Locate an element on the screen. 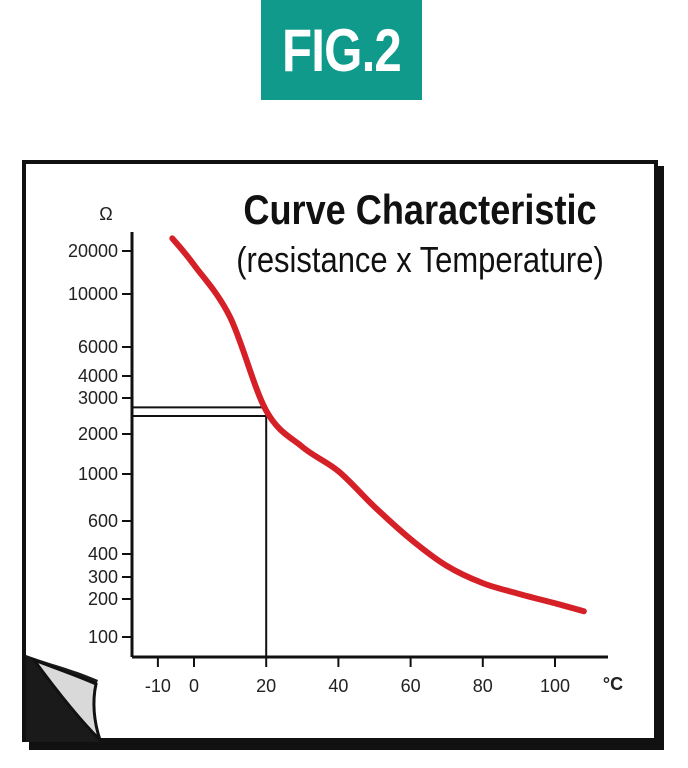  x-ticks: -10 0 20 40 60 80 100 is located at coordinates (357, 676).